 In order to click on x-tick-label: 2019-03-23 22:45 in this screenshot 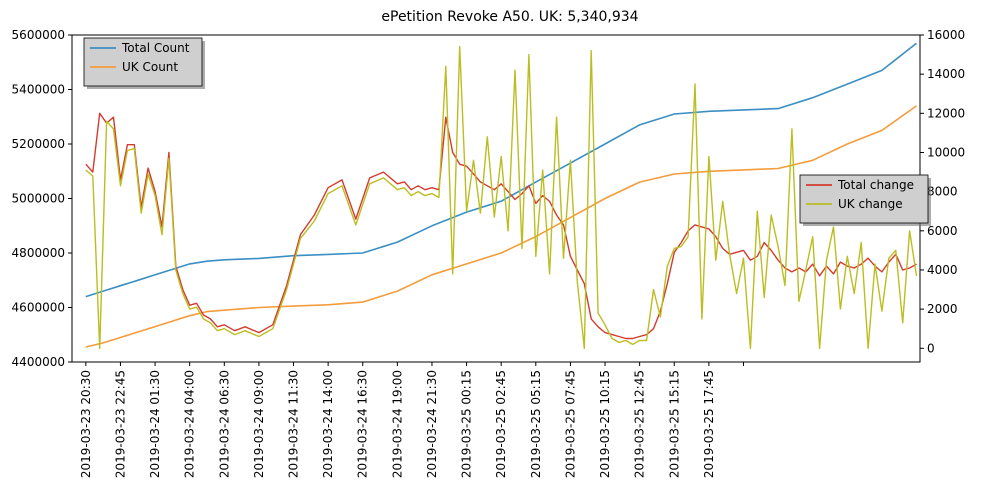, I will do `click(120, 424)`.